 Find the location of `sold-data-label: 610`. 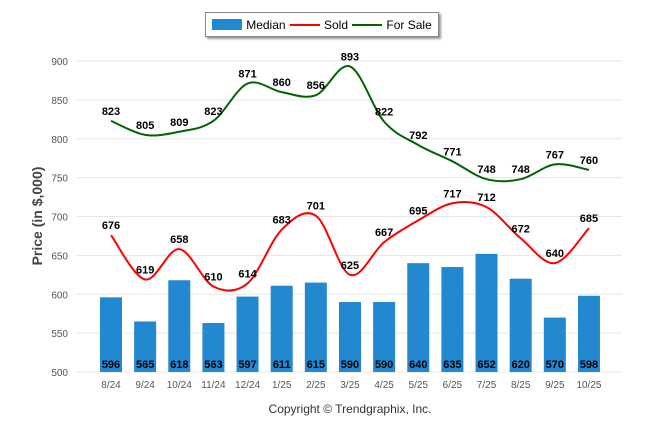

sold-data-label: 610 is located at coordinates (213, 277).